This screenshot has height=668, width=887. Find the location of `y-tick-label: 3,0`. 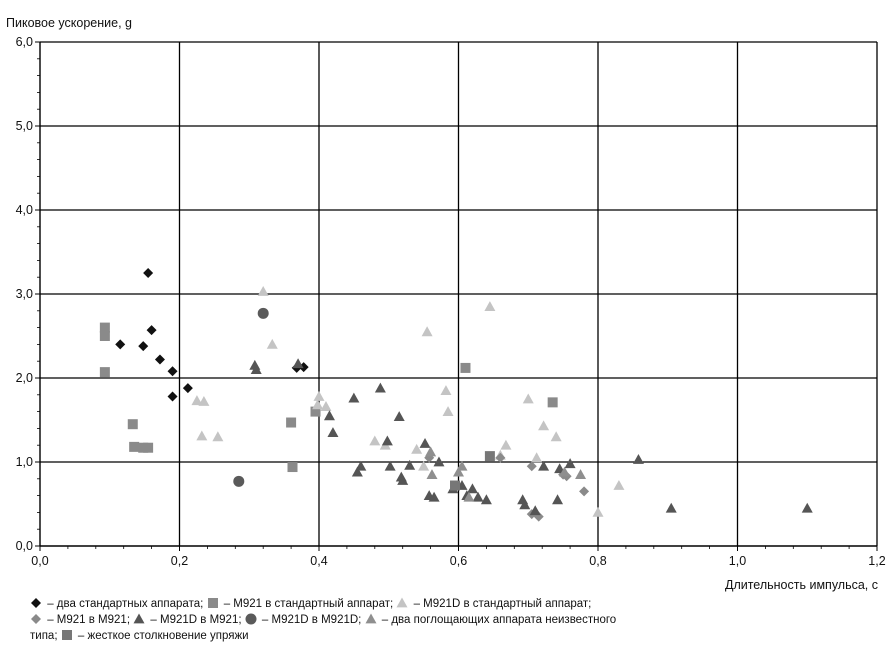

y-tick-label: 3,0 is located at coordinates (24, 294).